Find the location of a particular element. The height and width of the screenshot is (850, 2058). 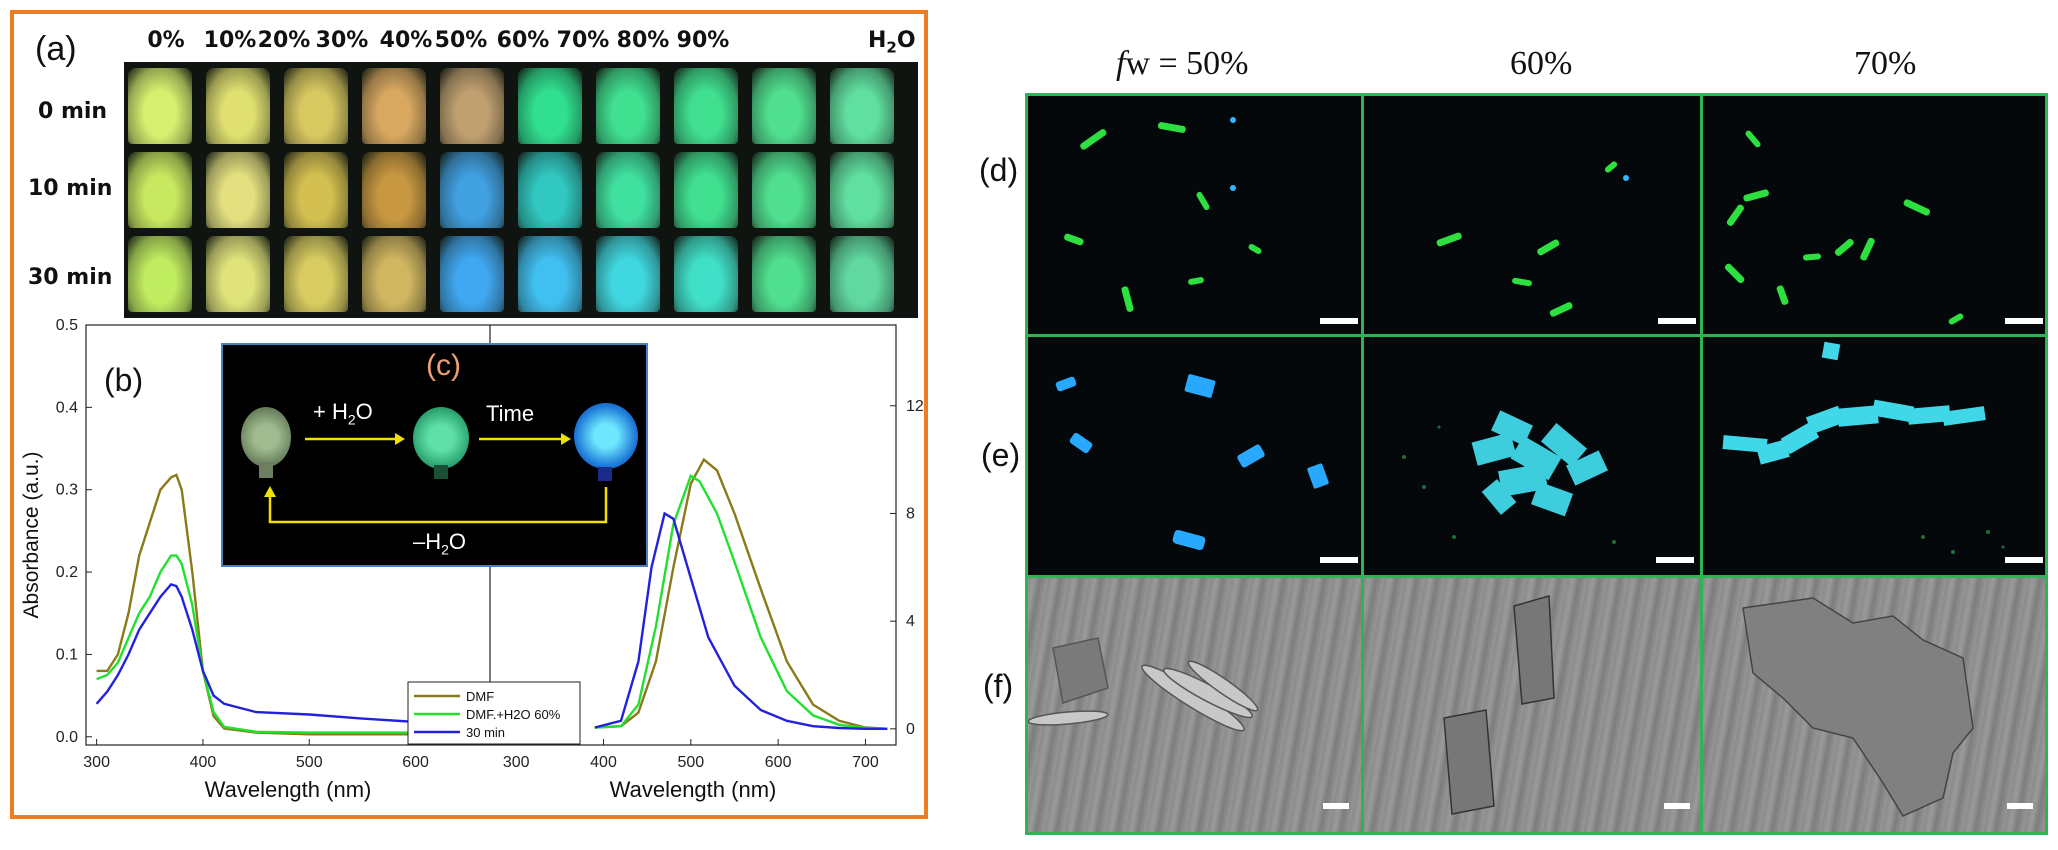

left-xtick-label-600: 600 is located at coordinates (415, 762).